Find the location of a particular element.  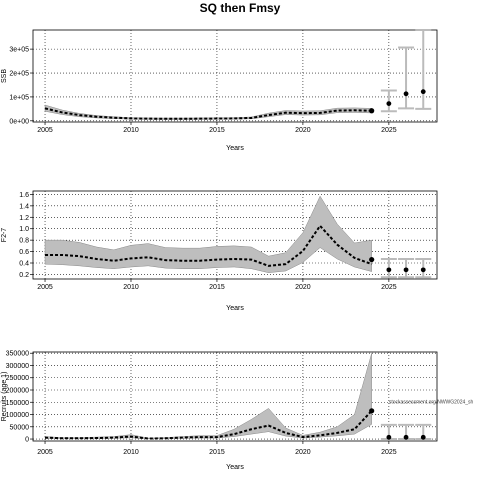

panel-3-y-tick-label: 300000 is located at coordinates (17, 366).